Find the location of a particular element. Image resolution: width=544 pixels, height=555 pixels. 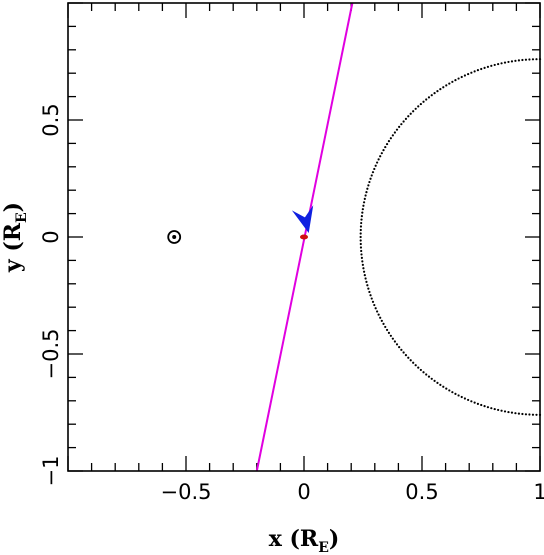

y-axis-label-sub: E is located at coordinates (22, 217).